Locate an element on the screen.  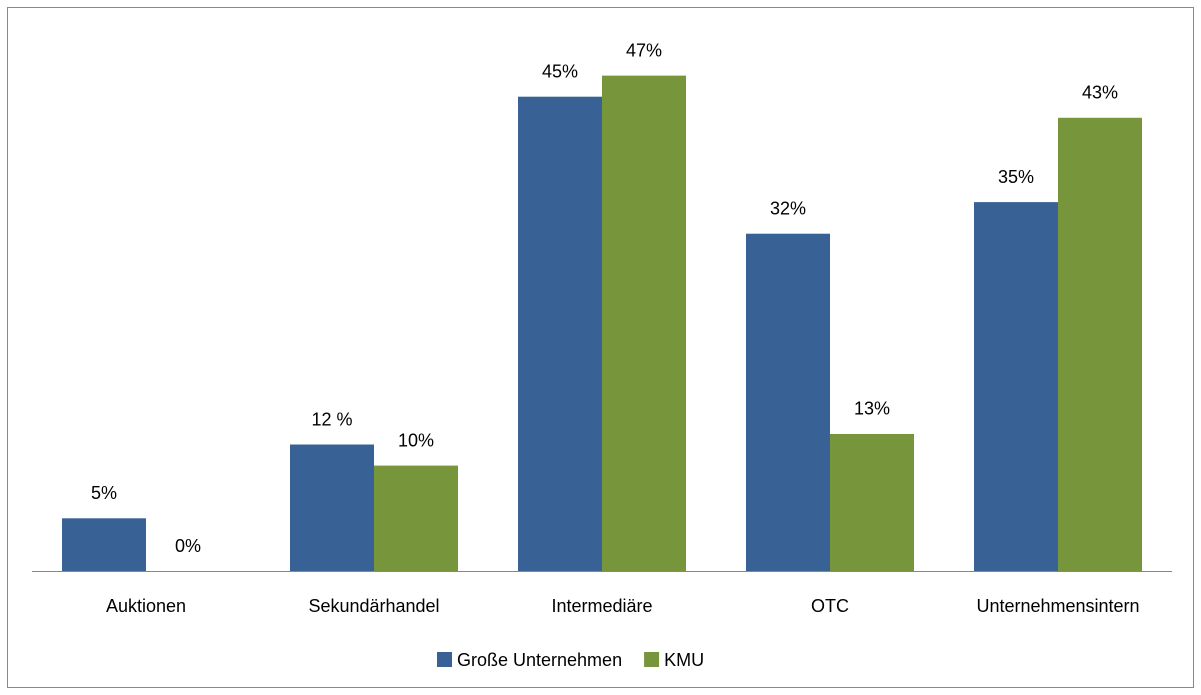
data-label: 5% is located at coordinates (104, 493).